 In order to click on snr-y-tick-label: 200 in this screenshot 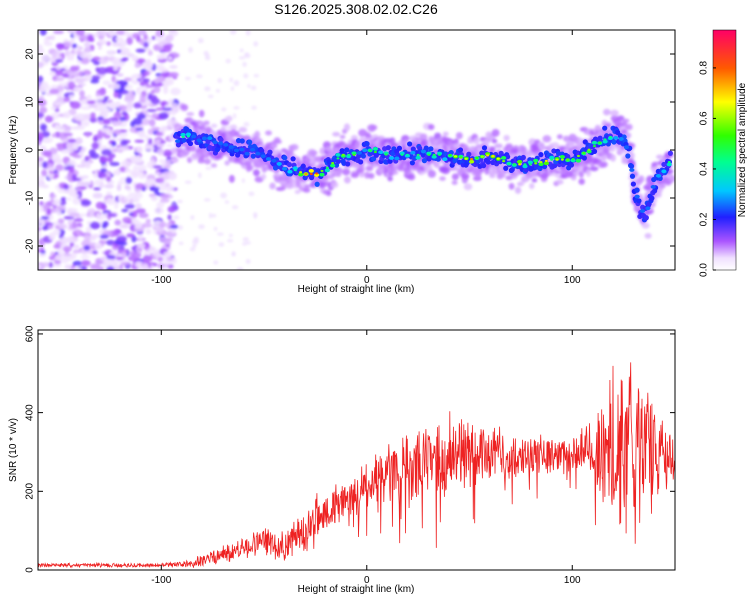, I will do `click(30, 491)`.